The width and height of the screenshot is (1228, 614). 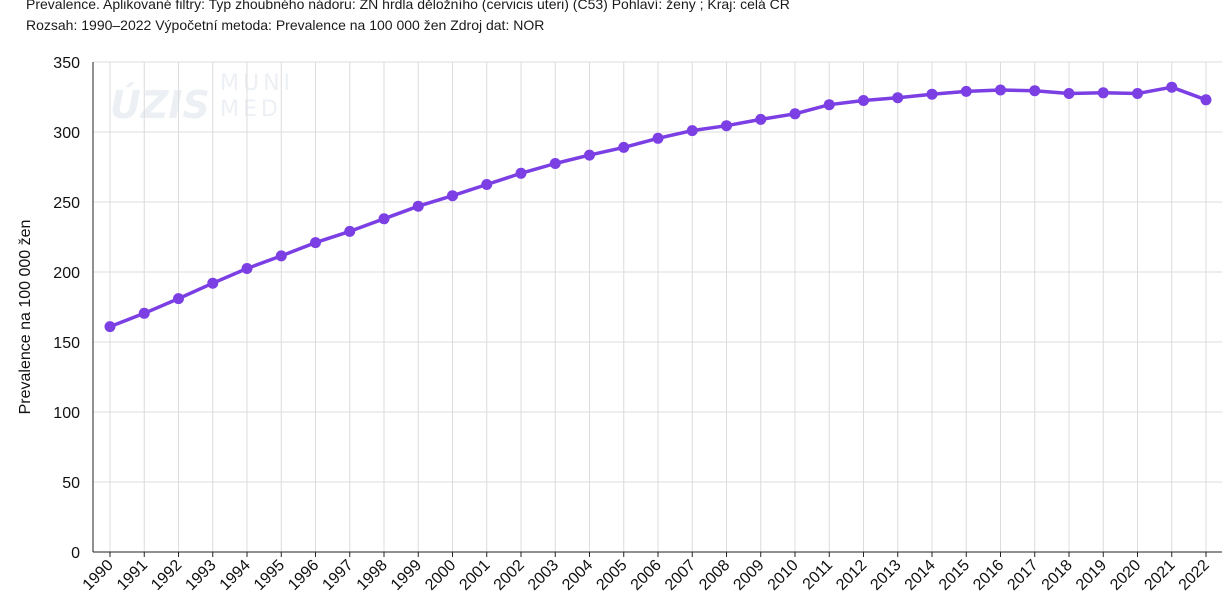 What do you see at coordinates (1091, 575) in the screenshot?
I see `x-tick-label: 2019` at bounding box center [1091, 575].